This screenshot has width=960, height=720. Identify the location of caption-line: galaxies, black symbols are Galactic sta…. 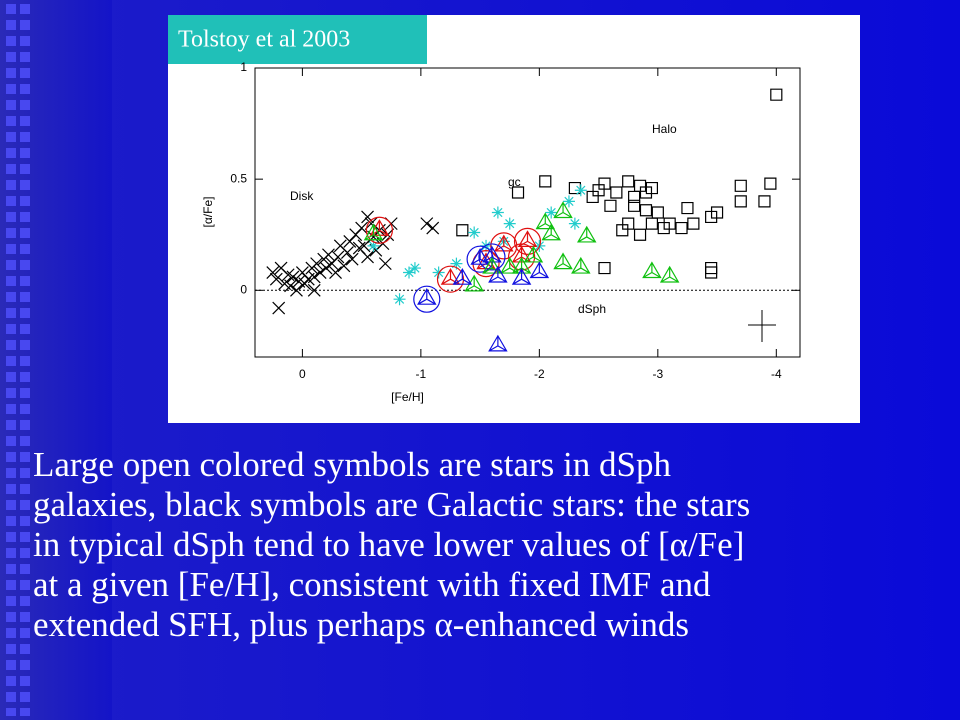
(392, 504).